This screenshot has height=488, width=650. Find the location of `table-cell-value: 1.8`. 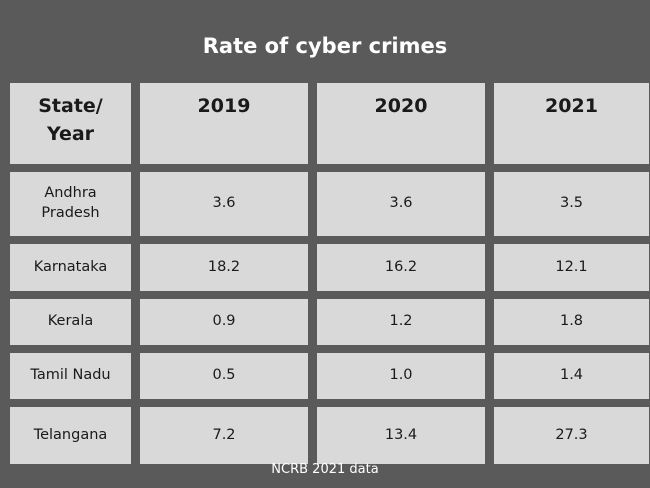

table-cell-value: 1.8 is located at coordinates (571, 322).